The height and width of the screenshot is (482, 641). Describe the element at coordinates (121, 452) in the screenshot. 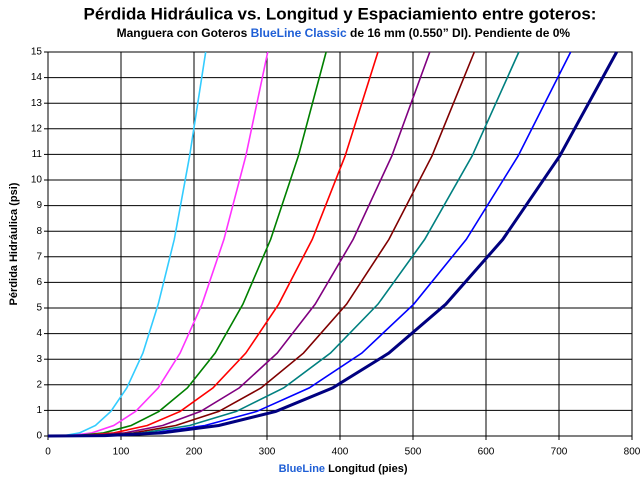

I see `x-tick-label: 100` at that location.